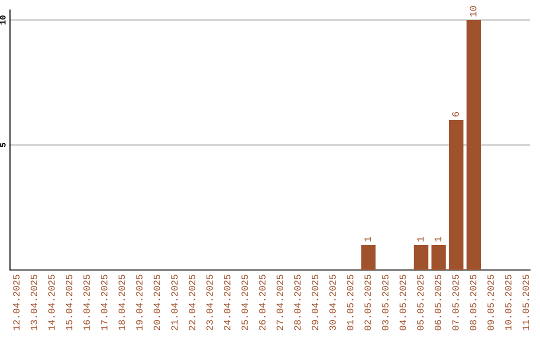 The height and width of the screenshot is (340, 540). What do you see at coordinates (455, 302) in the screenshot?
I see `x-tick-label: 07.05.2025` at bounding box center [455, 302].